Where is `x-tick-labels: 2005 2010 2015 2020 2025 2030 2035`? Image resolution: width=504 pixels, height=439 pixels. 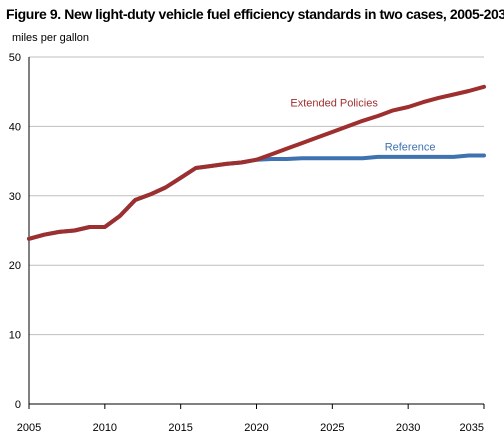
x-tick-labels: 2005 2010 2015 2020 2025 2030 2035 is located at coordinates (250, 428).